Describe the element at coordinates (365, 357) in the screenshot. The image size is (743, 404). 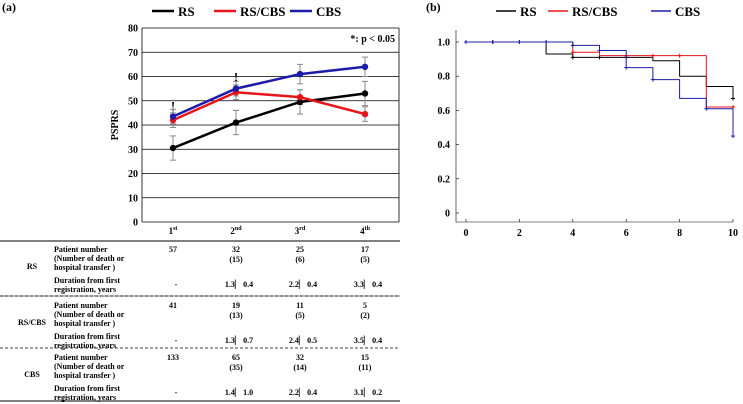
I see `patient-count: 15` at that location.